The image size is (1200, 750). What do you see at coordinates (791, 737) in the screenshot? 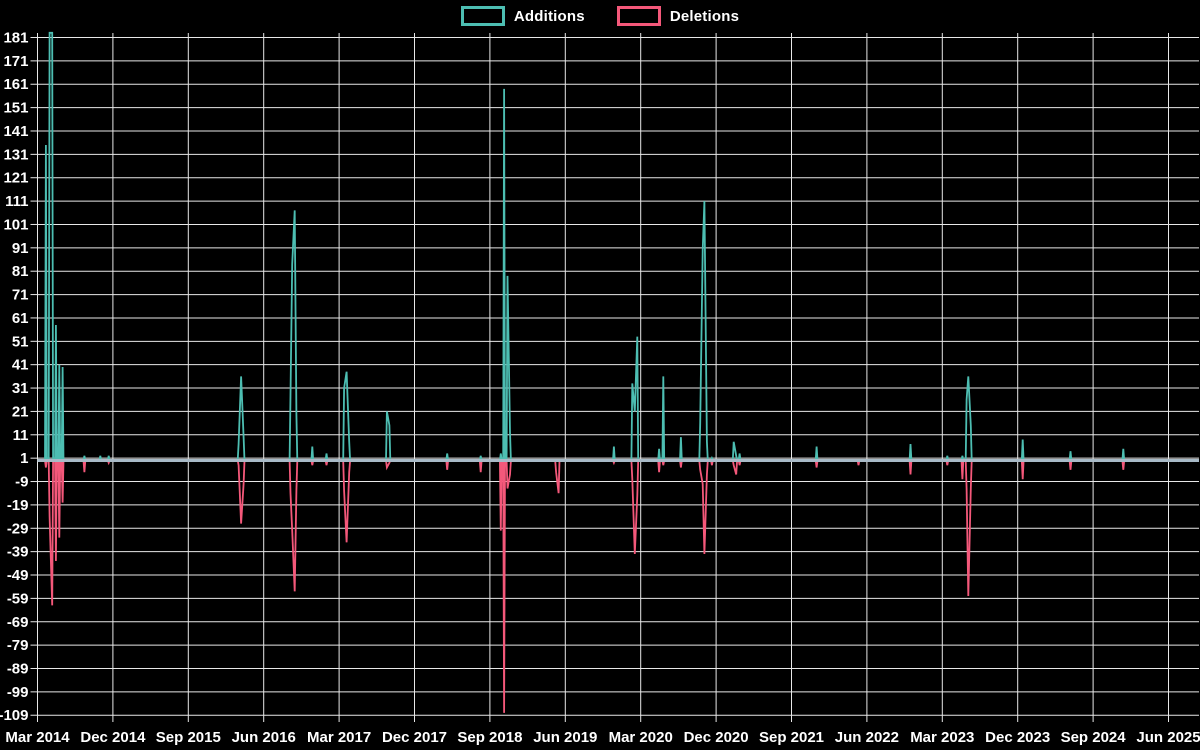
I see `x-tick-label: Sep 2021` at bounding box center [791, 737].